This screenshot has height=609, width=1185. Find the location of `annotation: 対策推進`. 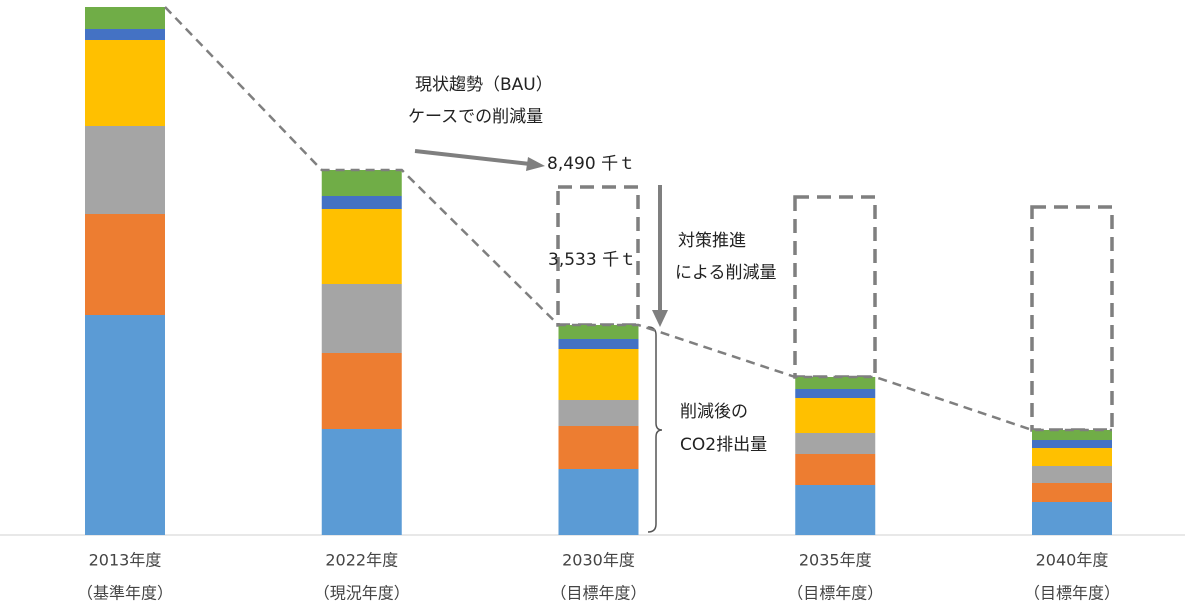

annotation: 対策推進 is located at coordinates (712, 241).